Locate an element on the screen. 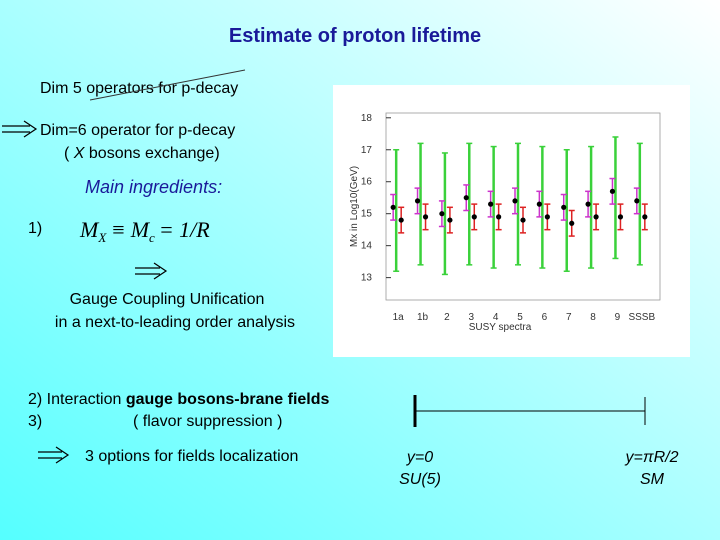 Image resolution: width=720 pixels, height=540 pixels. ingredients: Main ingredients: is located at coordinates (153, 187).